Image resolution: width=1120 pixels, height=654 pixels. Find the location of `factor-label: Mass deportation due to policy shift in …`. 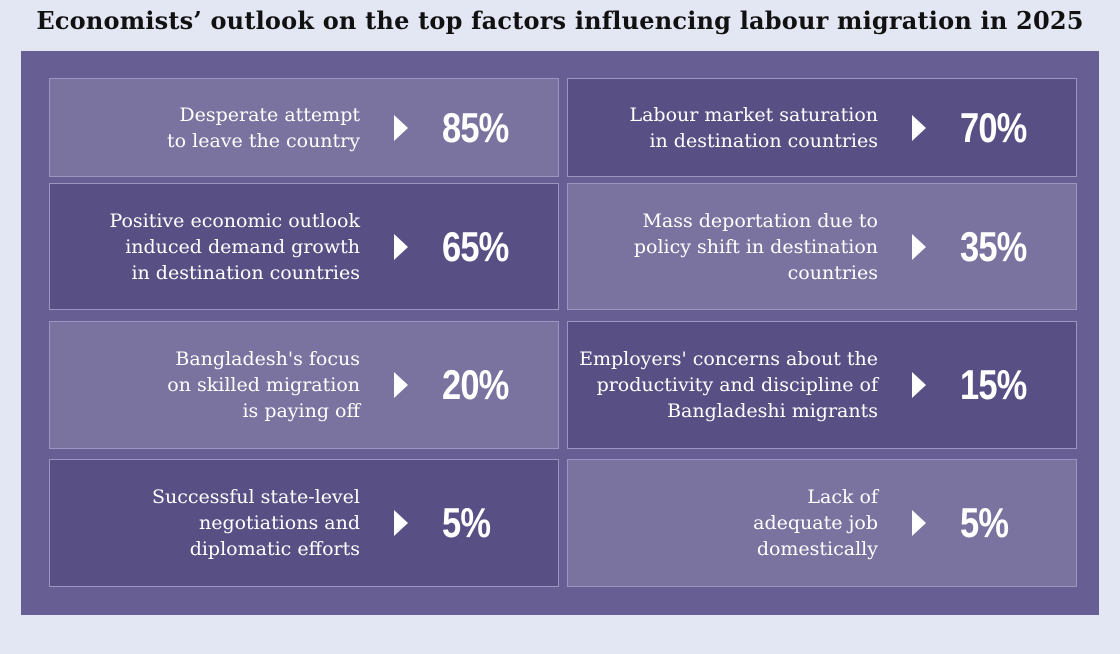

factor-label: Mass deportation due to policy shift in … is located at coordinates (755, 246).